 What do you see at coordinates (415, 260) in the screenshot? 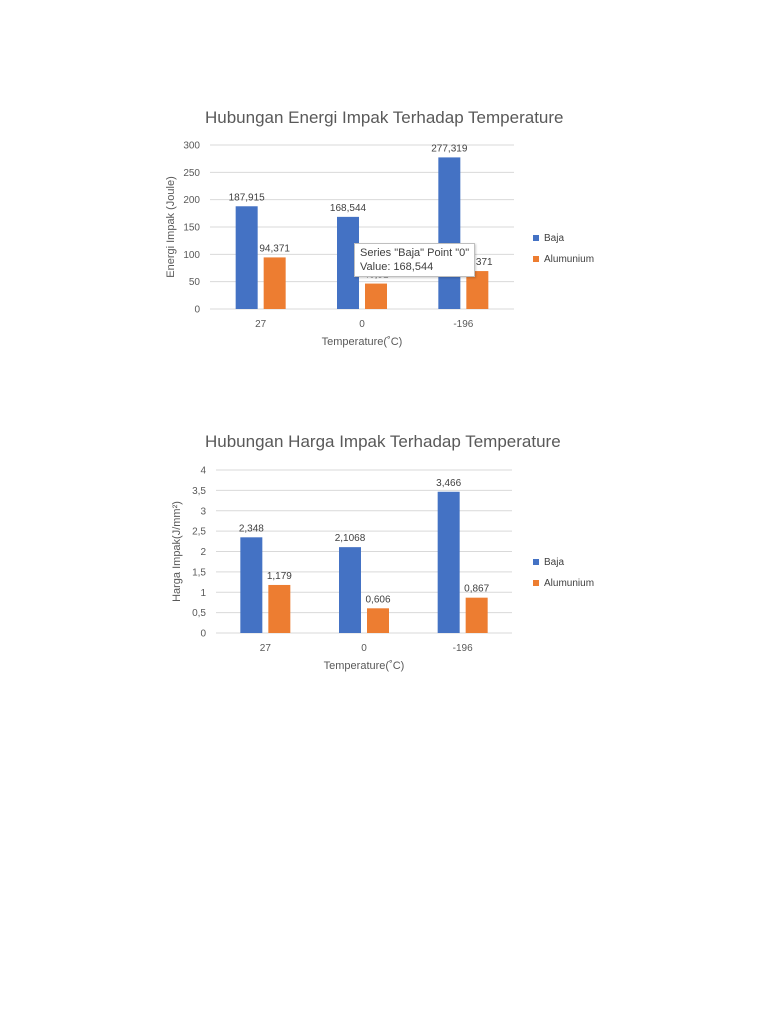
I see `chart-tooltip: Series "Baja" Point "0" Value: 168,544` at bounding box center [415, 260].